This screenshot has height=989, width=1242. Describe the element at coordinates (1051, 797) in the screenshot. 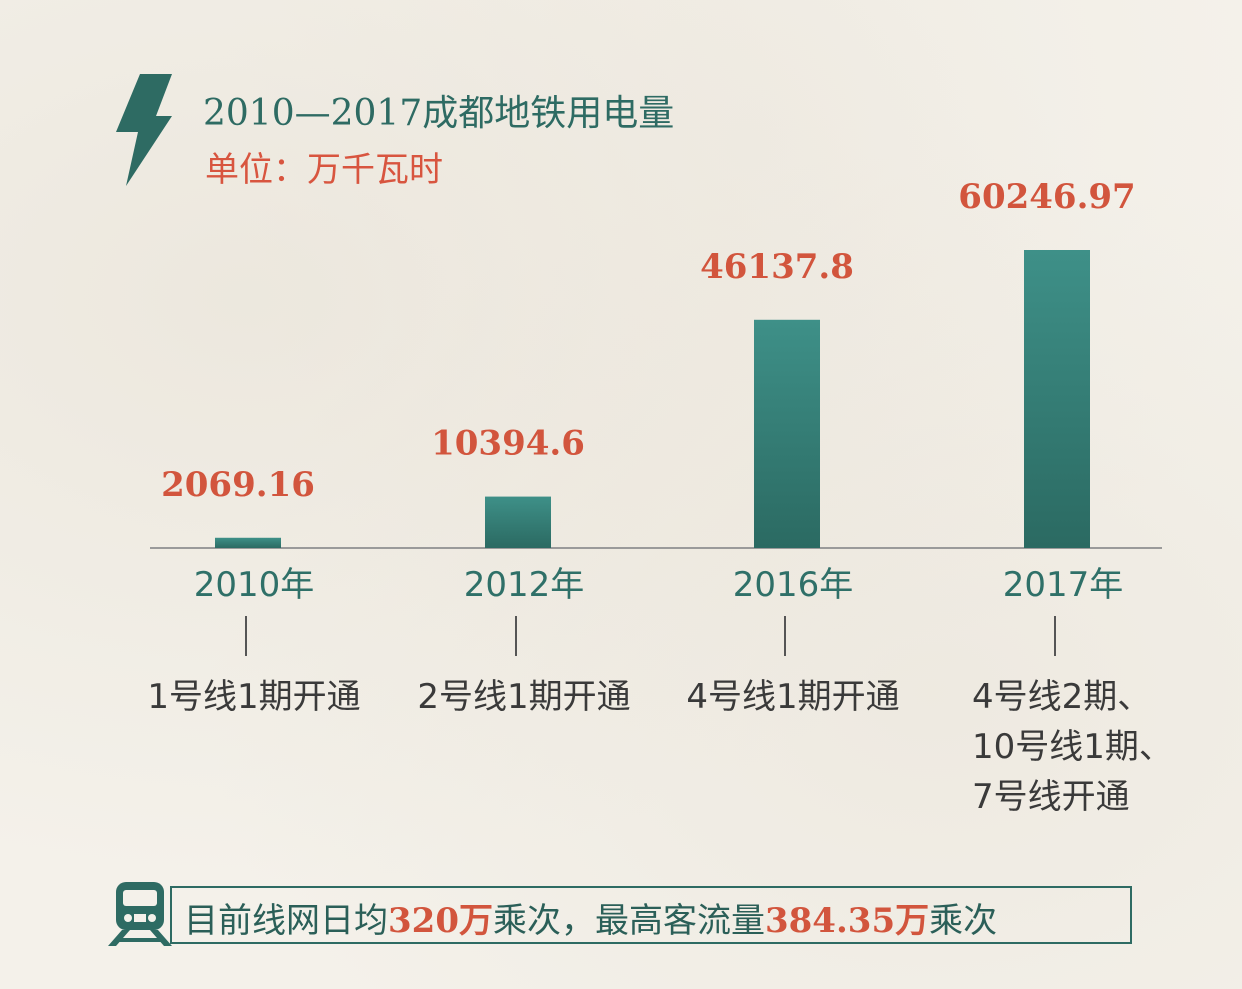

I see `milestone-note-3-2: 7号线开通` at that location.